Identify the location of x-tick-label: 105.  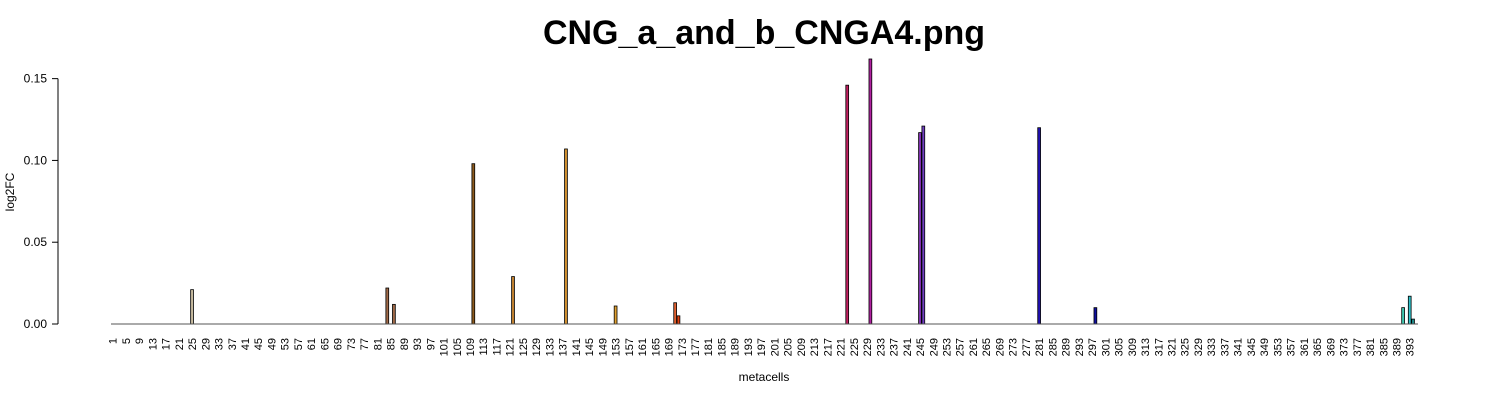
(458, 347).